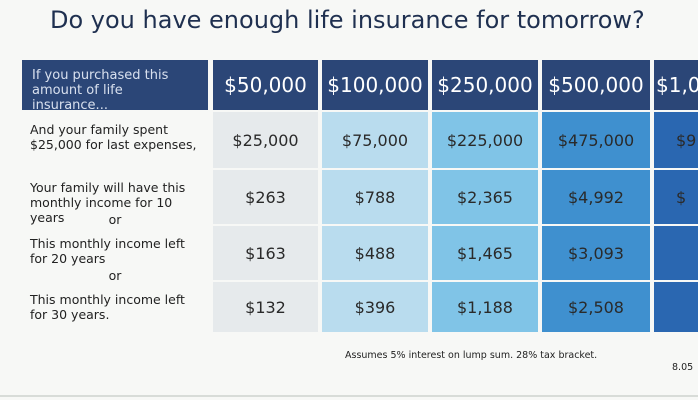 Image resolution: width=698 pixels, height=400 pixels. I want to click on column-header: $50,000, so click(265, 85).